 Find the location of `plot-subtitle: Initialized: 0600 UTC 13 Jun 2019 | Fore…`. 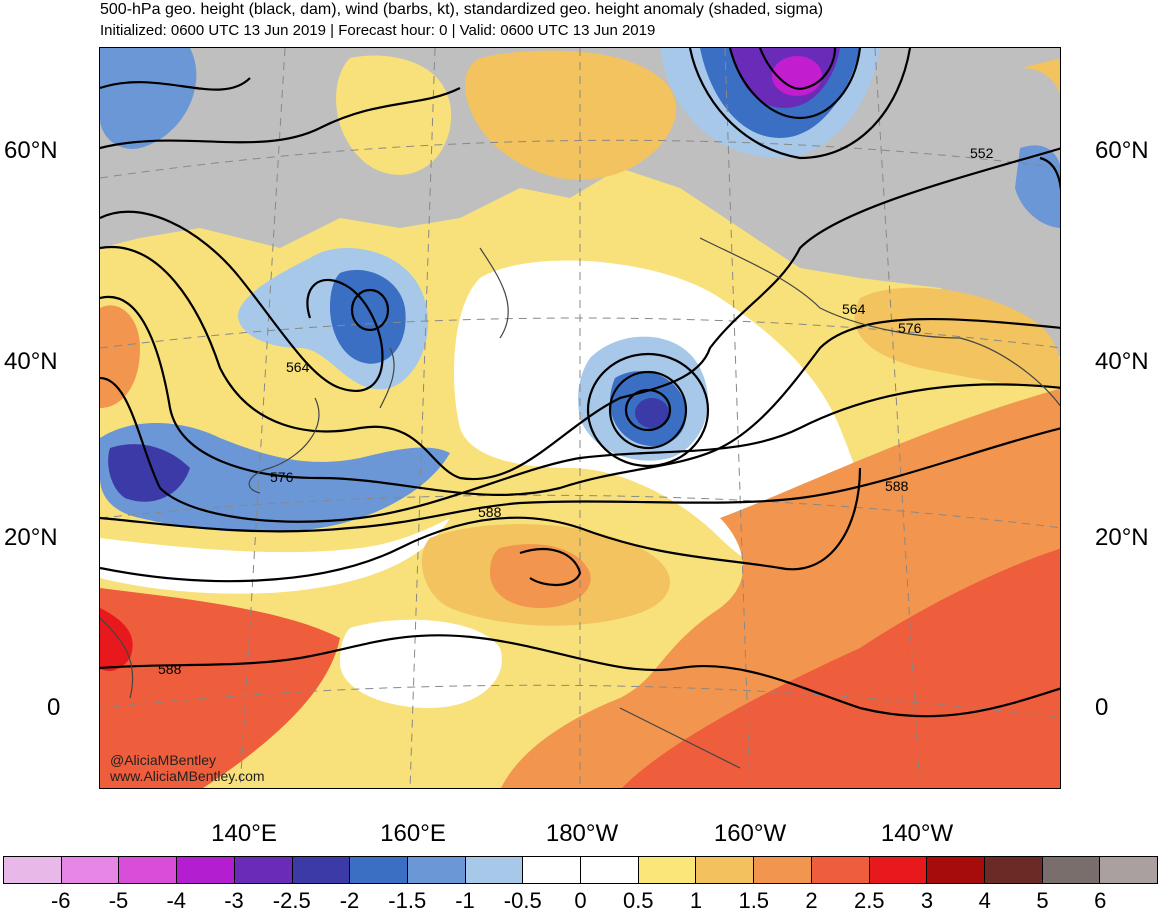

plot-subtitle: Initialized: 0600 UTC 13 Jun 2019 | Fore… is located at coordinates (378, 30).